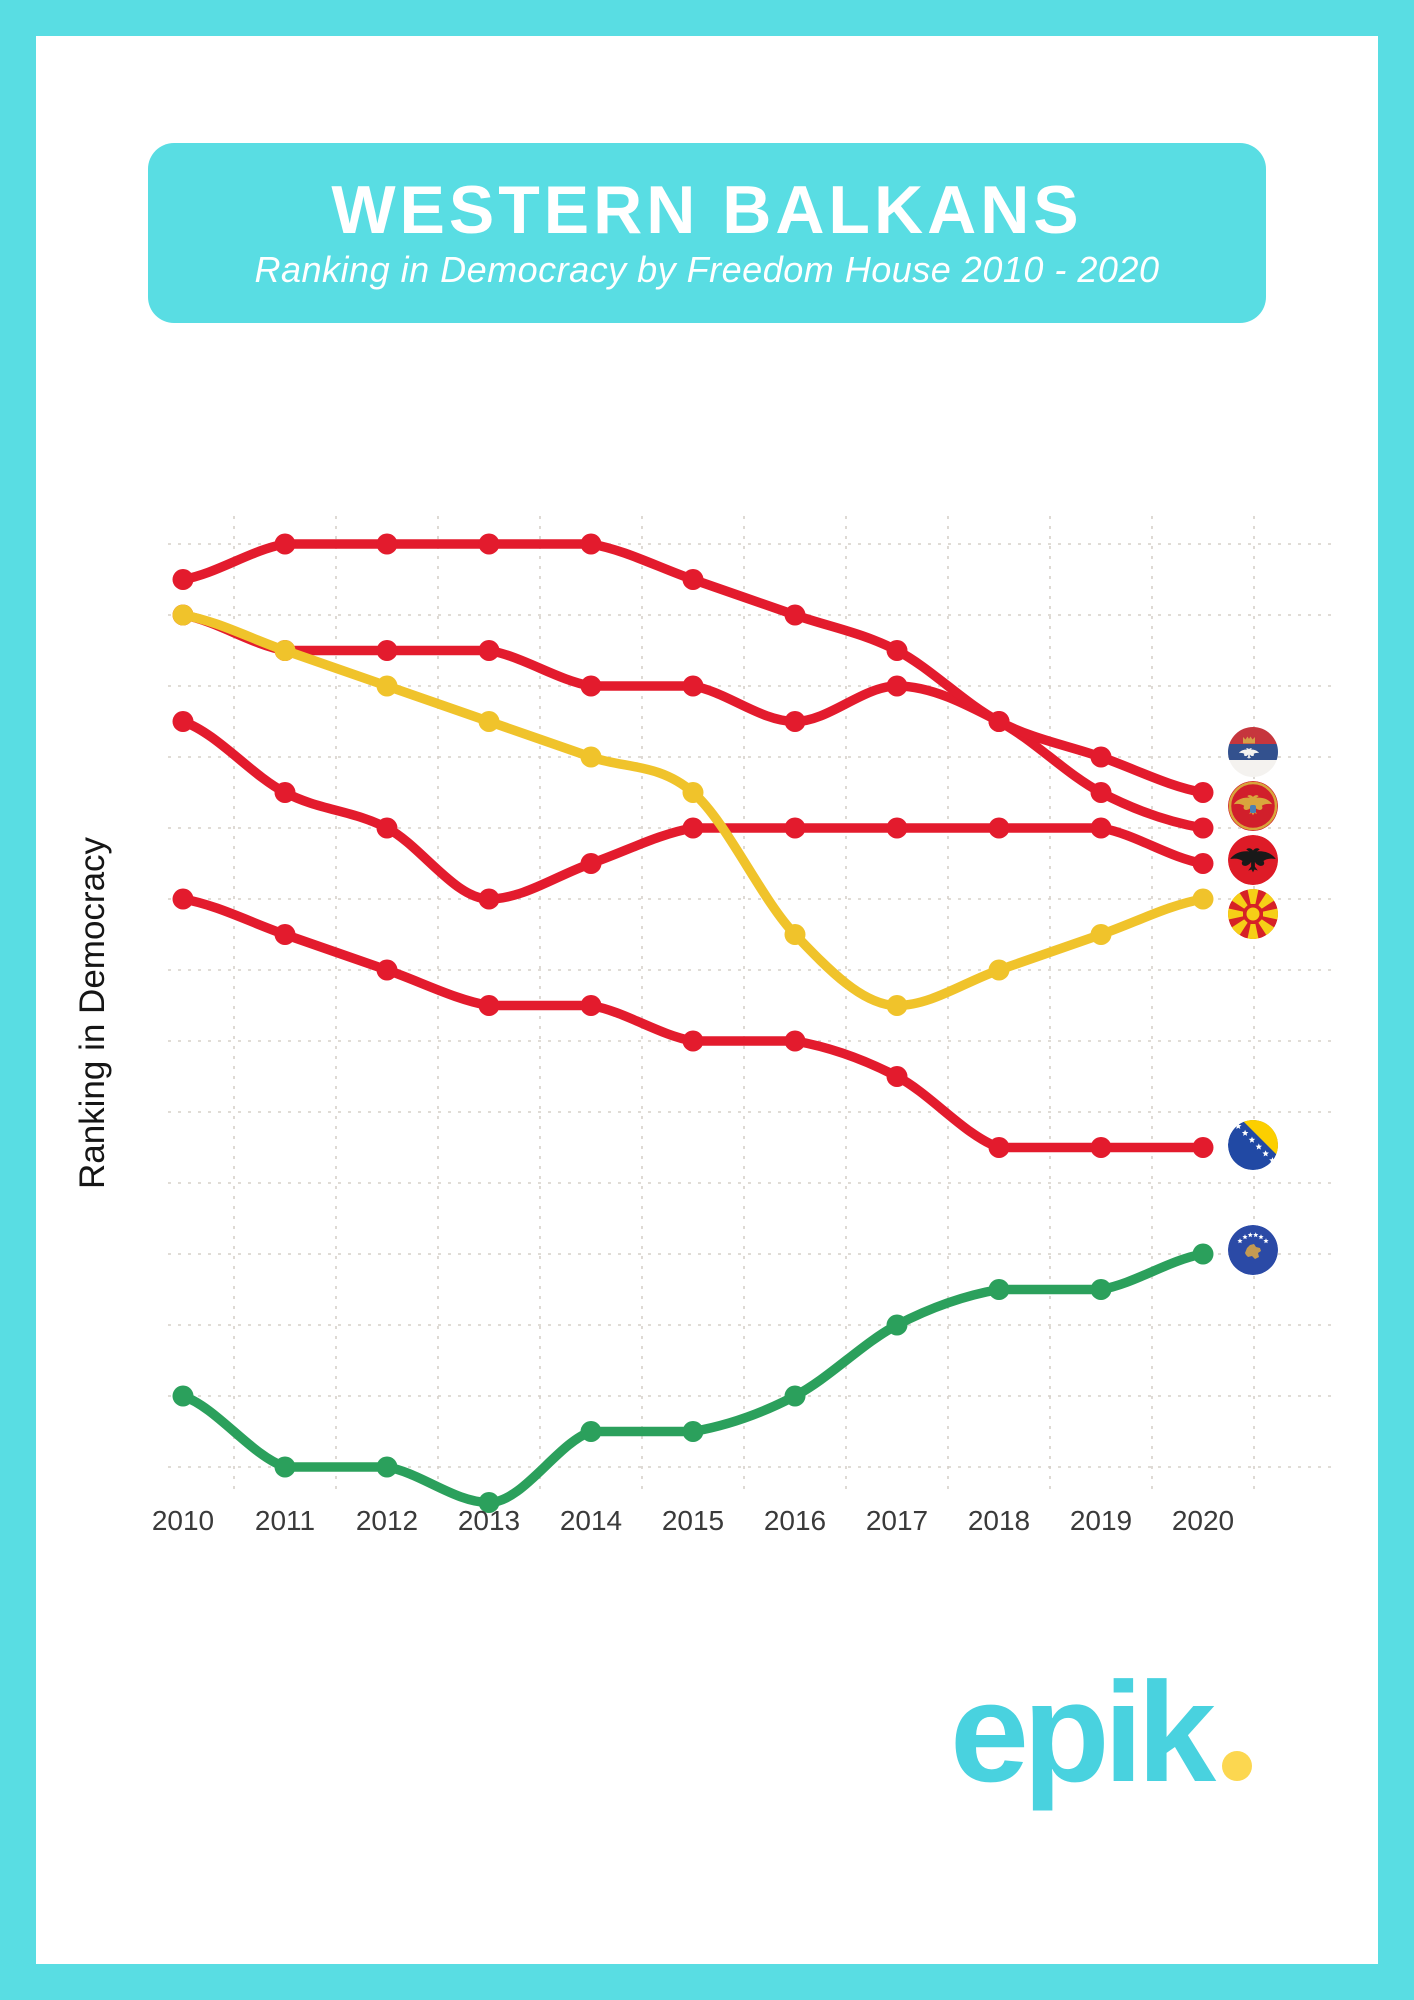 This screenshot has width=1414, height=2000. Describe the element at coordinates (707, 210) in the screenshot. I see `page-title: WESTERN BALKANS` at that location.